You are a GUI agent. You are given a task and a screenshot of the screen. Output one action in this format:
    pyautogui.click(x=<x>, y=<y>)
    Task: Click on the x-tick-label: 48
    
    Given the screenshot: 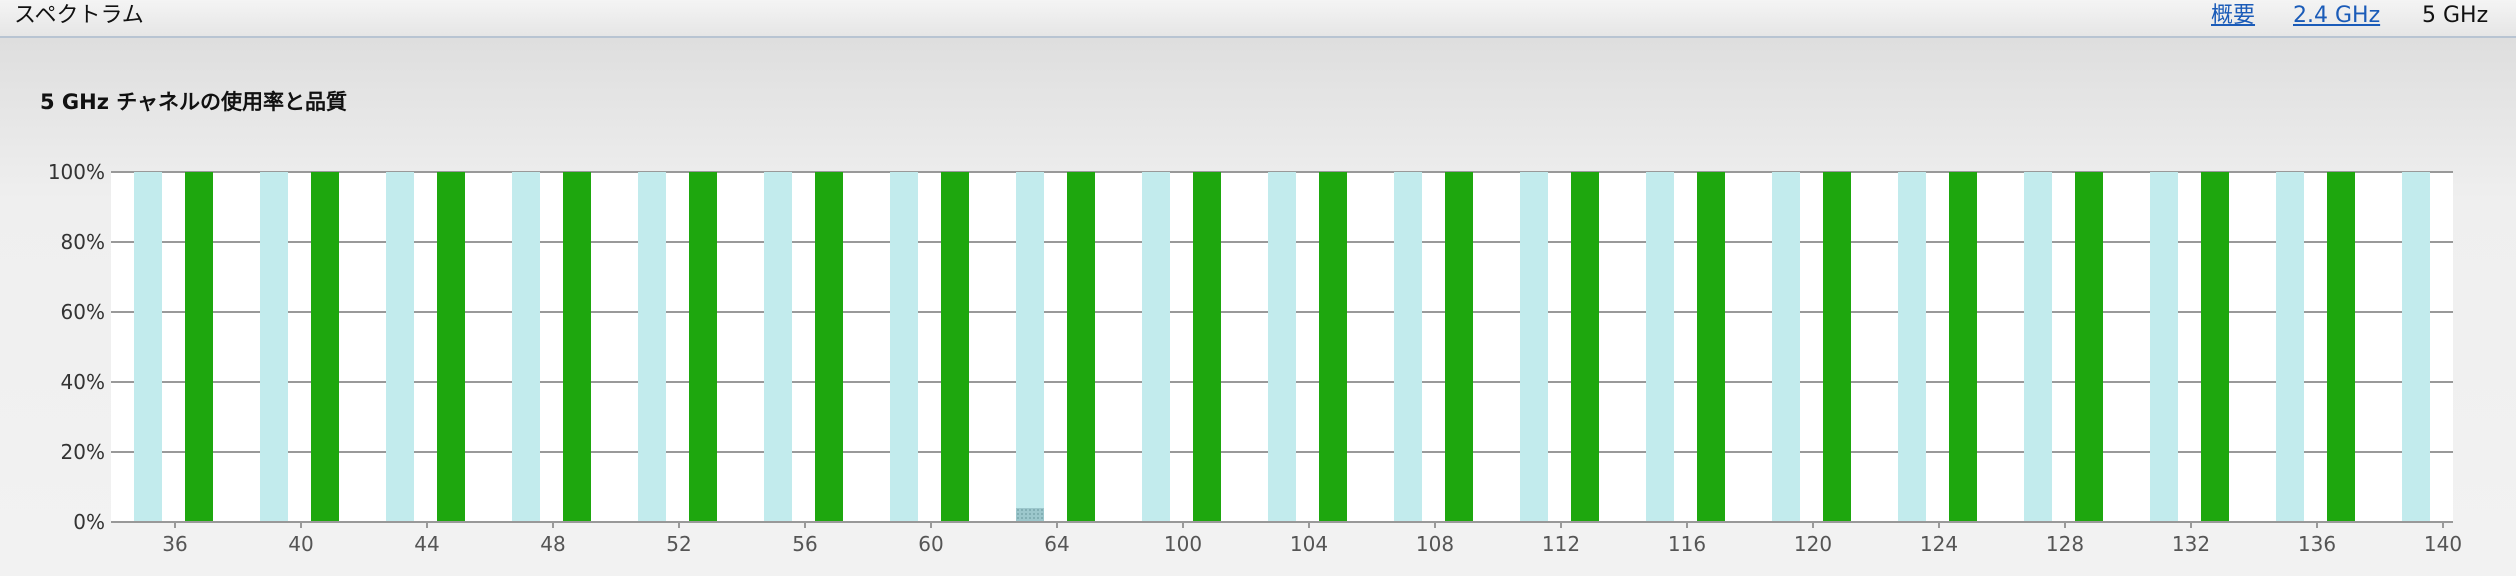 What is the action you would take?
    pyautogui.click(x=552, y=544)
    